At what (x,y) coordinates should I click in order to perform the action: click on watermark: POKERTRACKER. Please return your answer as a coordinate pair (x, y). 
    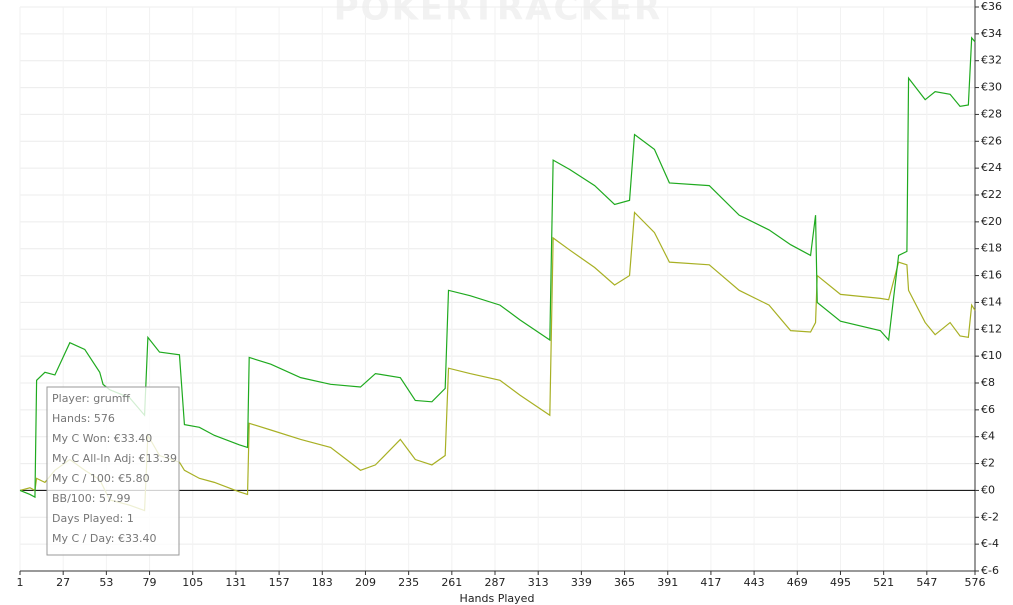
    Looking at the image, I should click on (498, 14).